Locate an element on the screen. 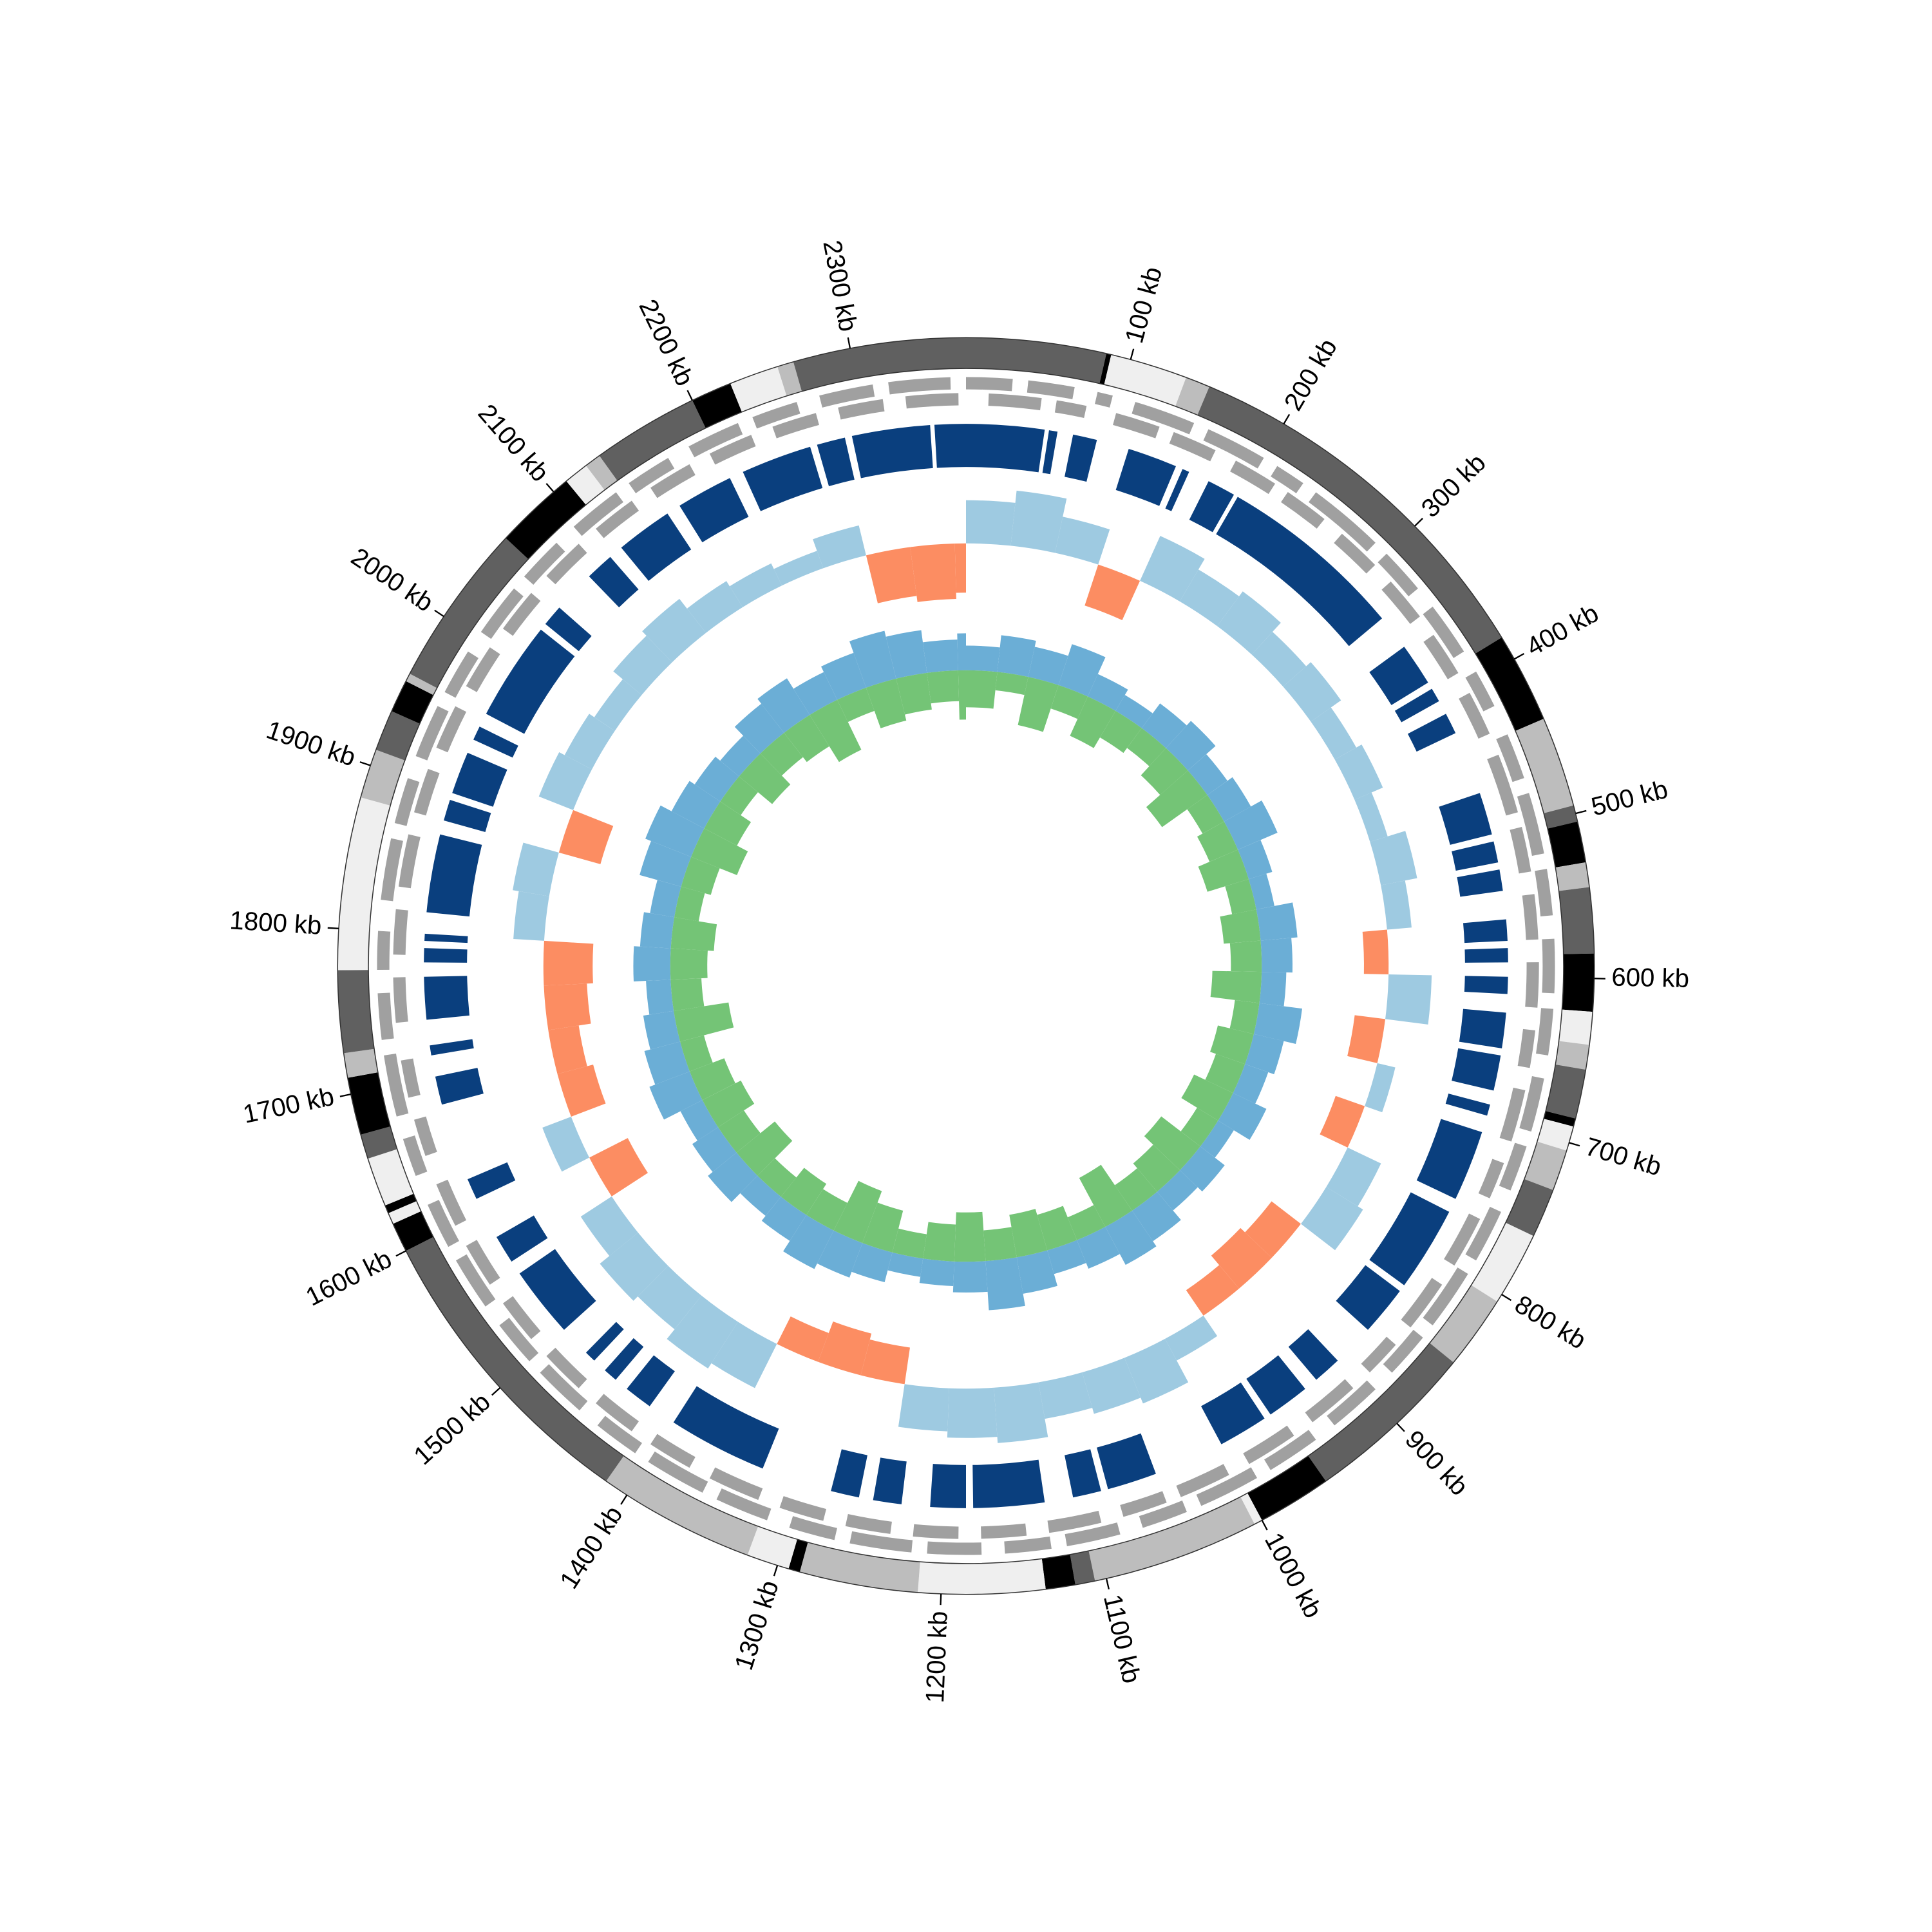 The width and height of the screenshot is (1932, 1932). tick-label: 800 kb is located at coordinates (1550, 1321).